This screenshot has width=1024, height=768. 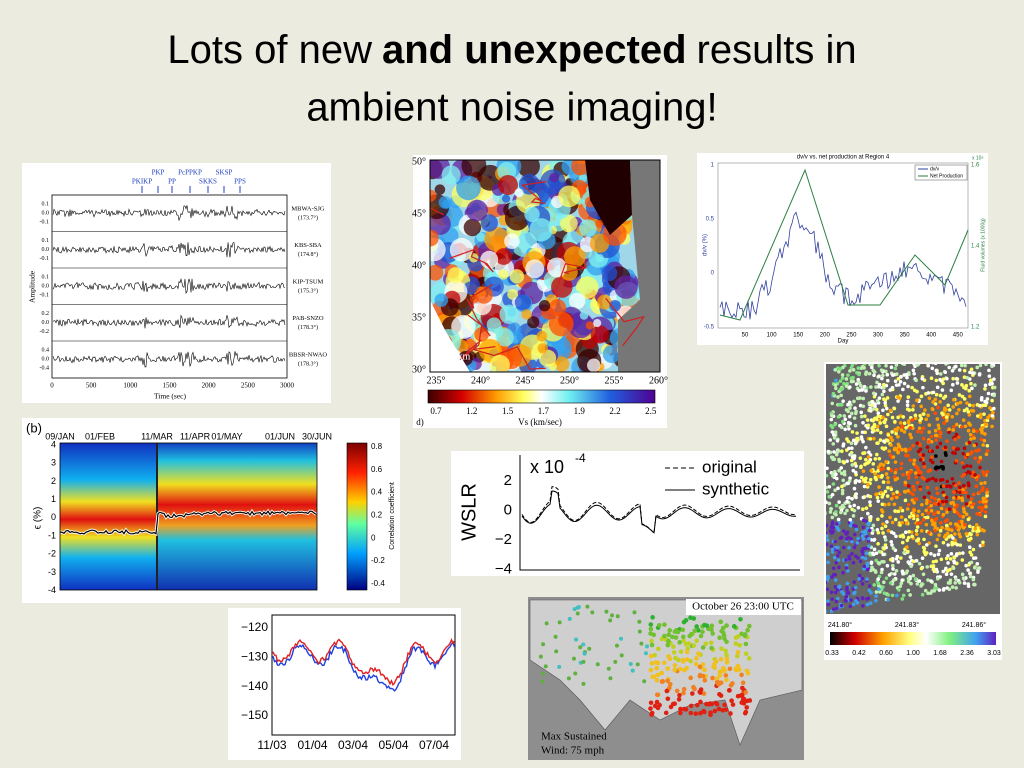 I want to click on colorbar-tick: 1.00, so click(x=913, y=653).